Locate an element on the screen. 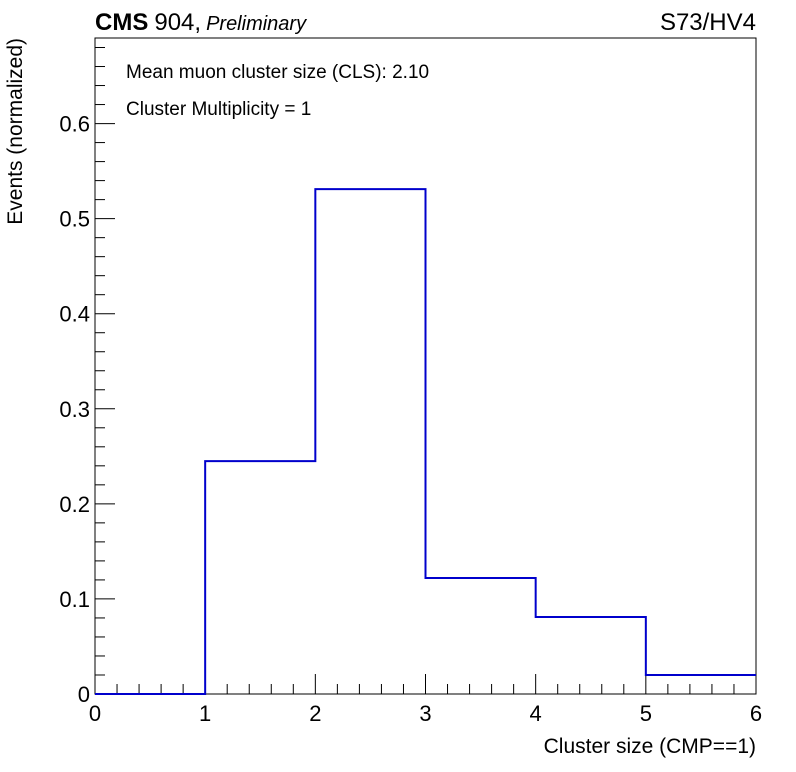 This screenshot has width=796, height=772. x-tick-label: 4 is located at coordinates (536, 713).